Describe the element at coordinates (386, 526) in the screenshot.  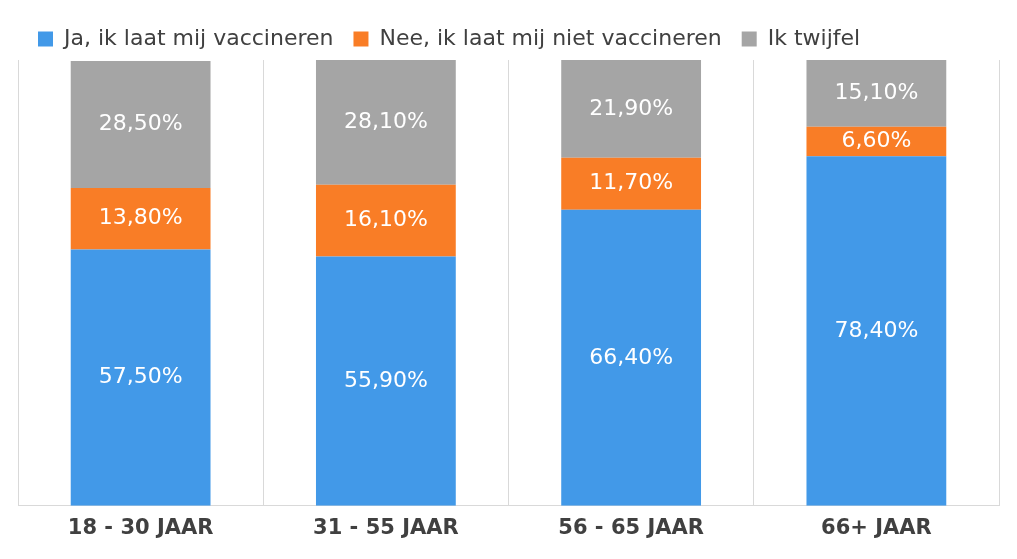
I see `x-tick-label: 31 - 55 JAAR` at that location.